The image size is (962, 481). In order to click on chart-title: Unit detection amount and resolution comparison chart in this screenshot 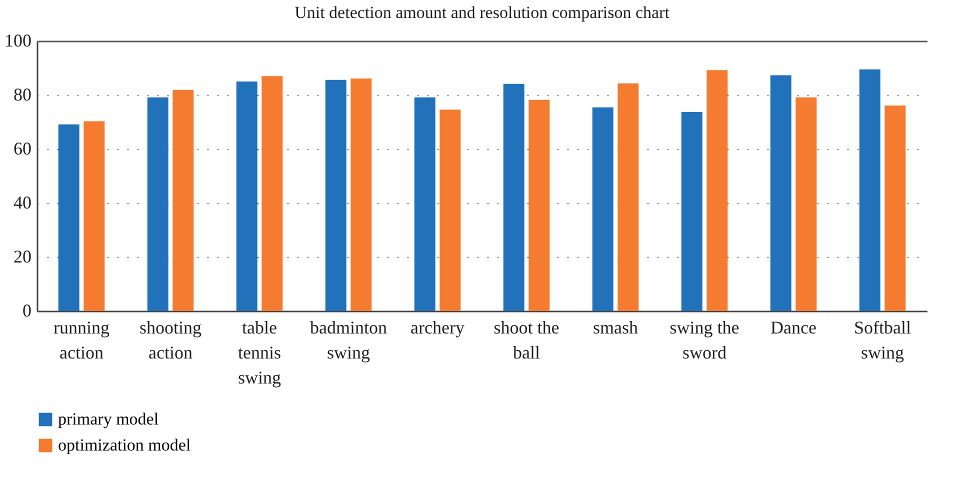, I will do `click(482, 12)`.